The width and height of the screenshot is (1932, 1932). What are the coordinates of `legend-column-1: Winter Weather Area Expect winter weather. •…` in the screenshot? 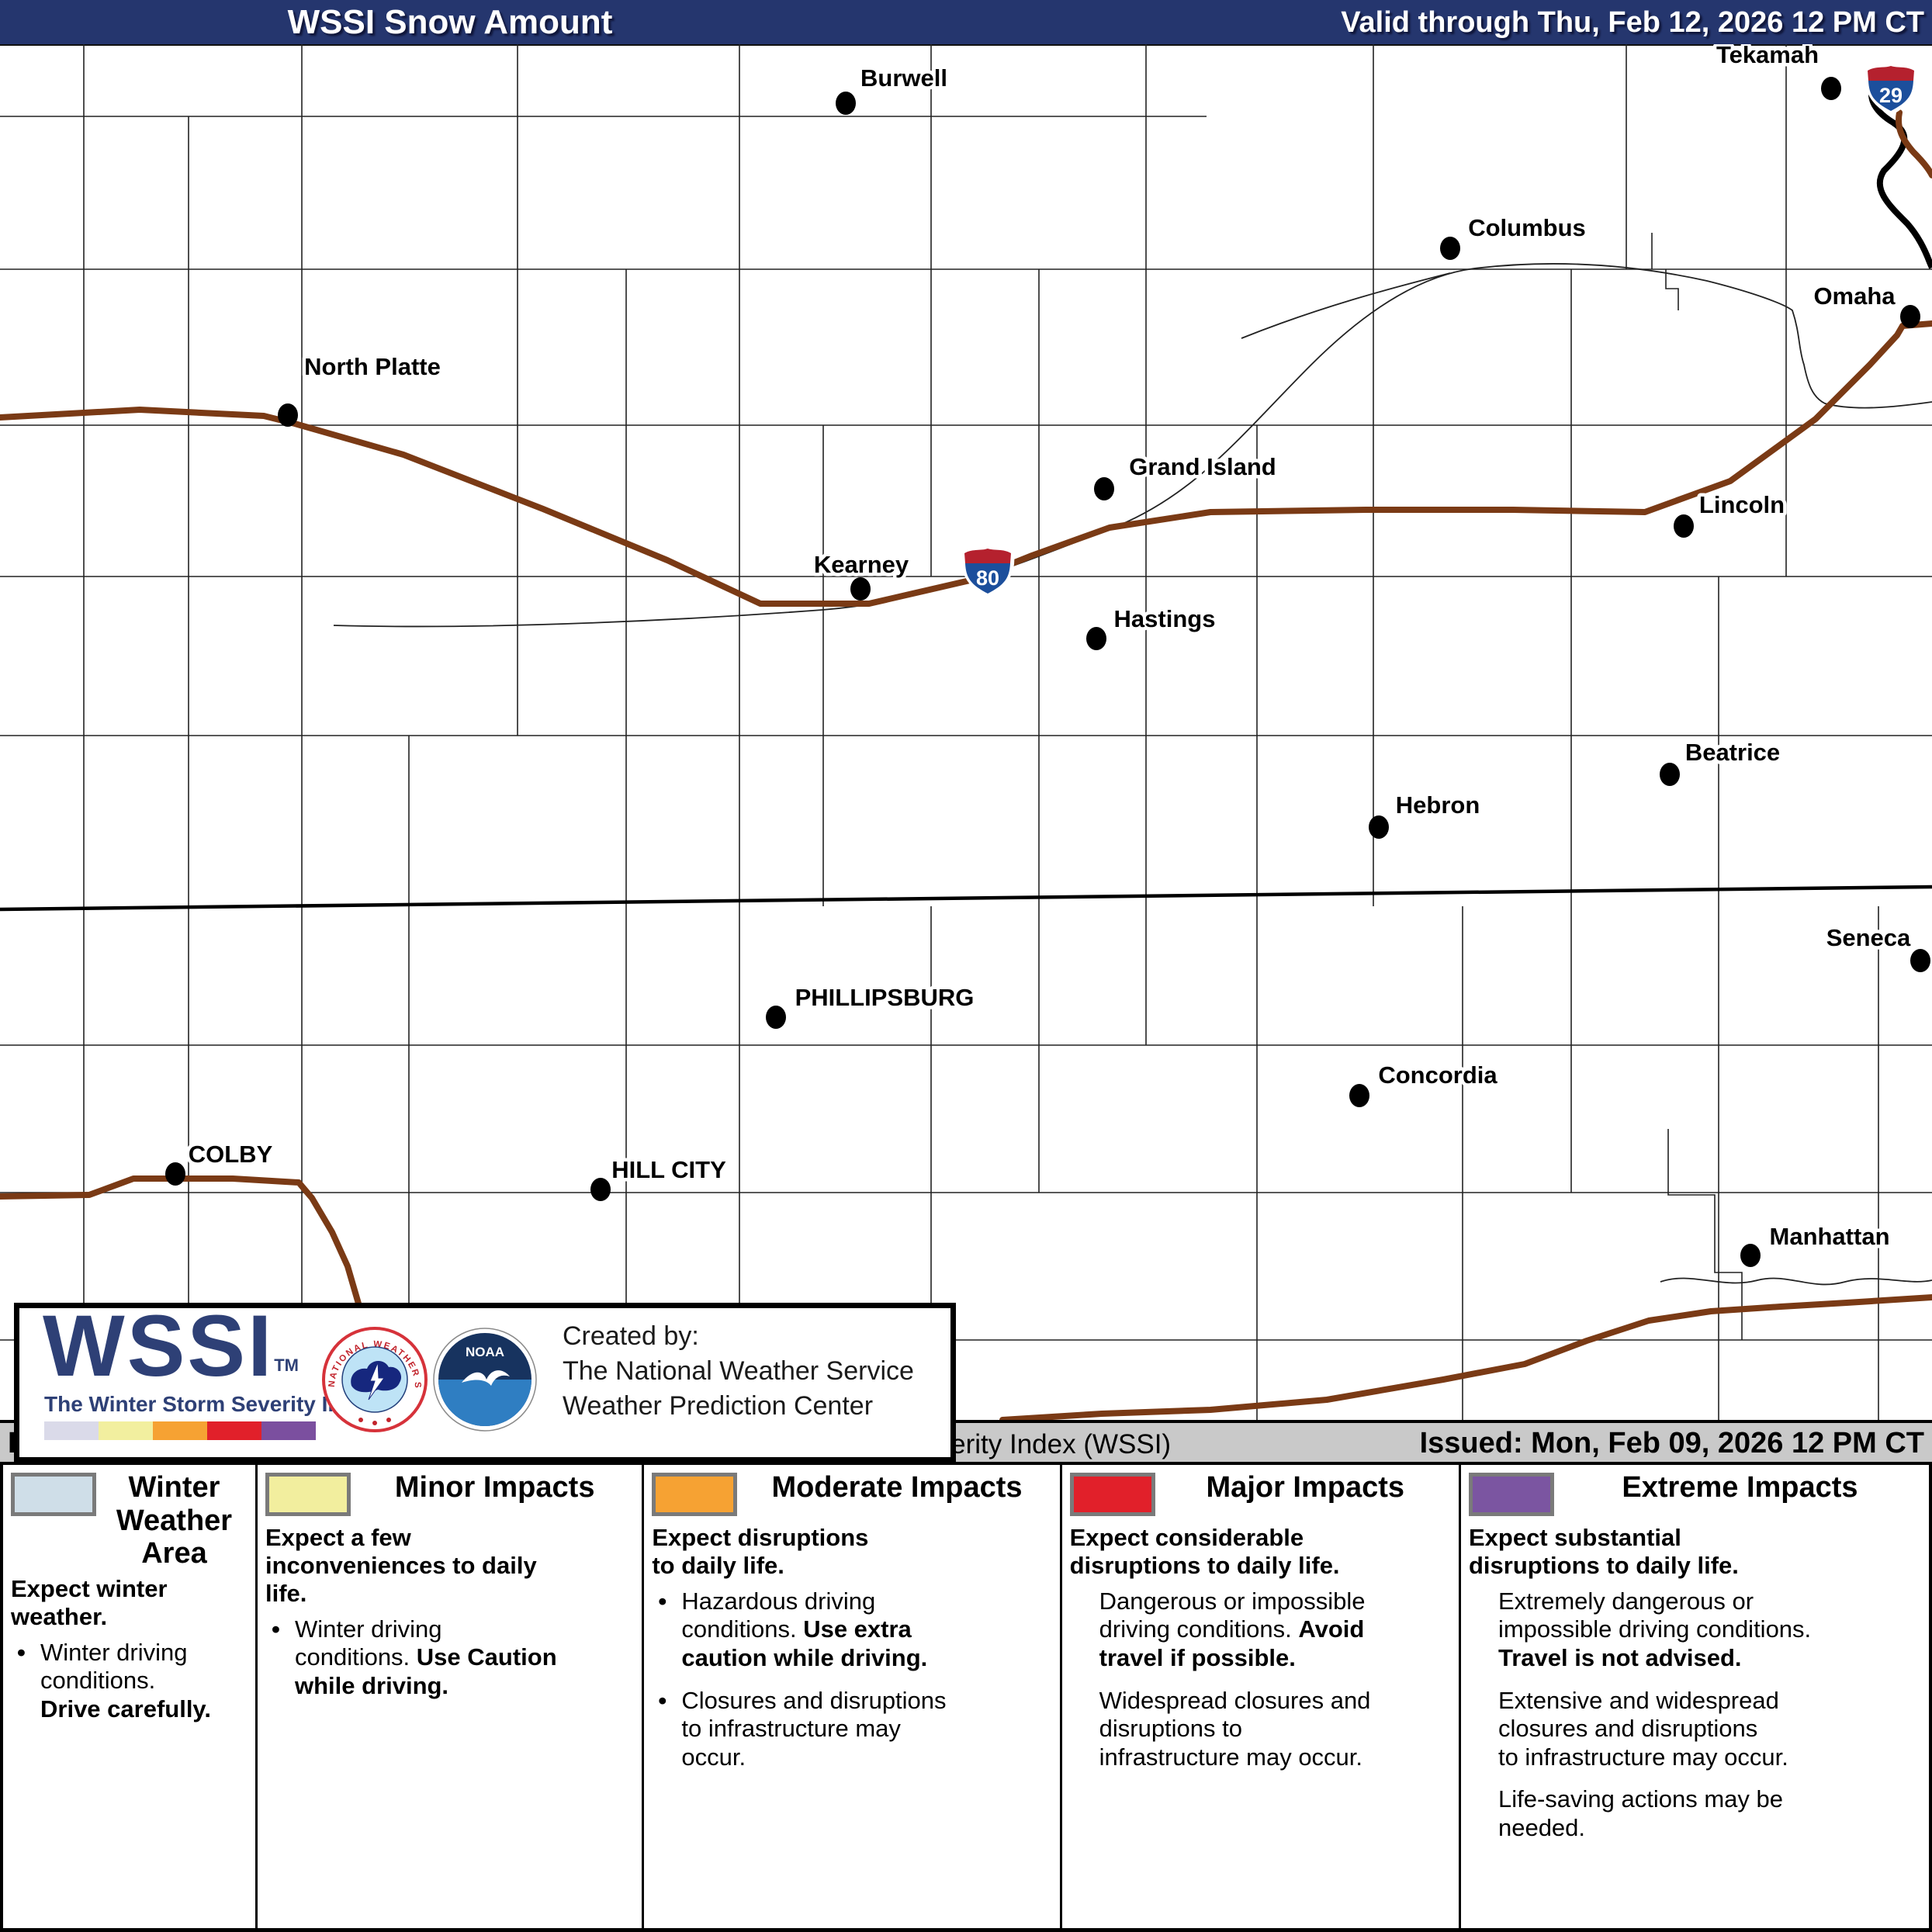 It's located at (130, 1696).